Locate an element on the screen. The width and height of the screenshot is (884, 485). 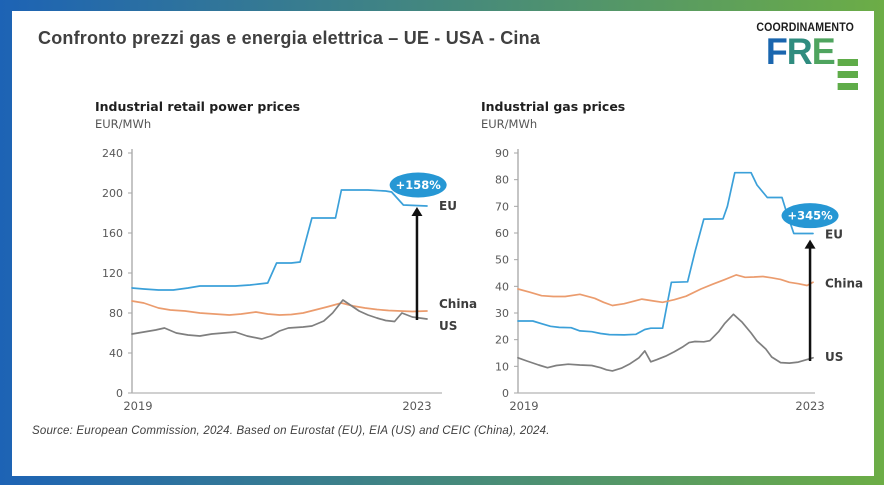
logo-e-bars-icon is located at coordinates (847, 74).